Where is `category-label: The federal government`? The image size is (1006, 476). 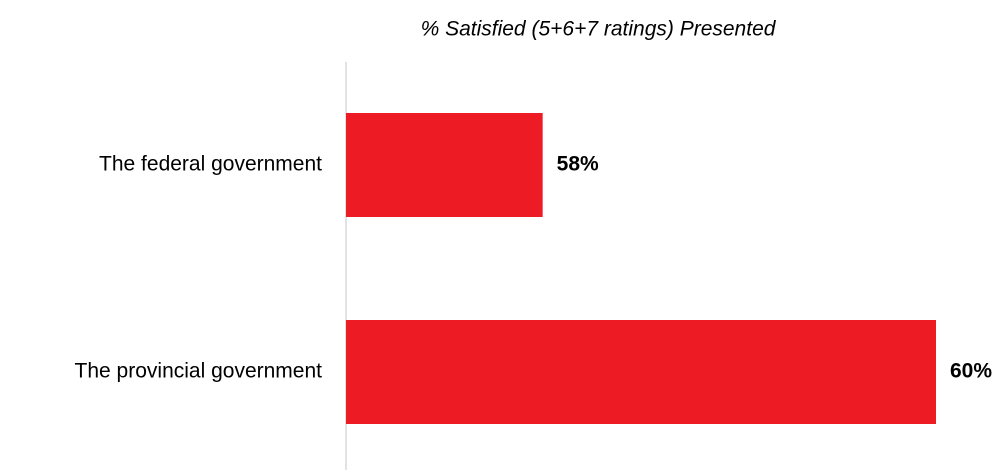
category-label: The federal government is located at coordinates (210, 164).